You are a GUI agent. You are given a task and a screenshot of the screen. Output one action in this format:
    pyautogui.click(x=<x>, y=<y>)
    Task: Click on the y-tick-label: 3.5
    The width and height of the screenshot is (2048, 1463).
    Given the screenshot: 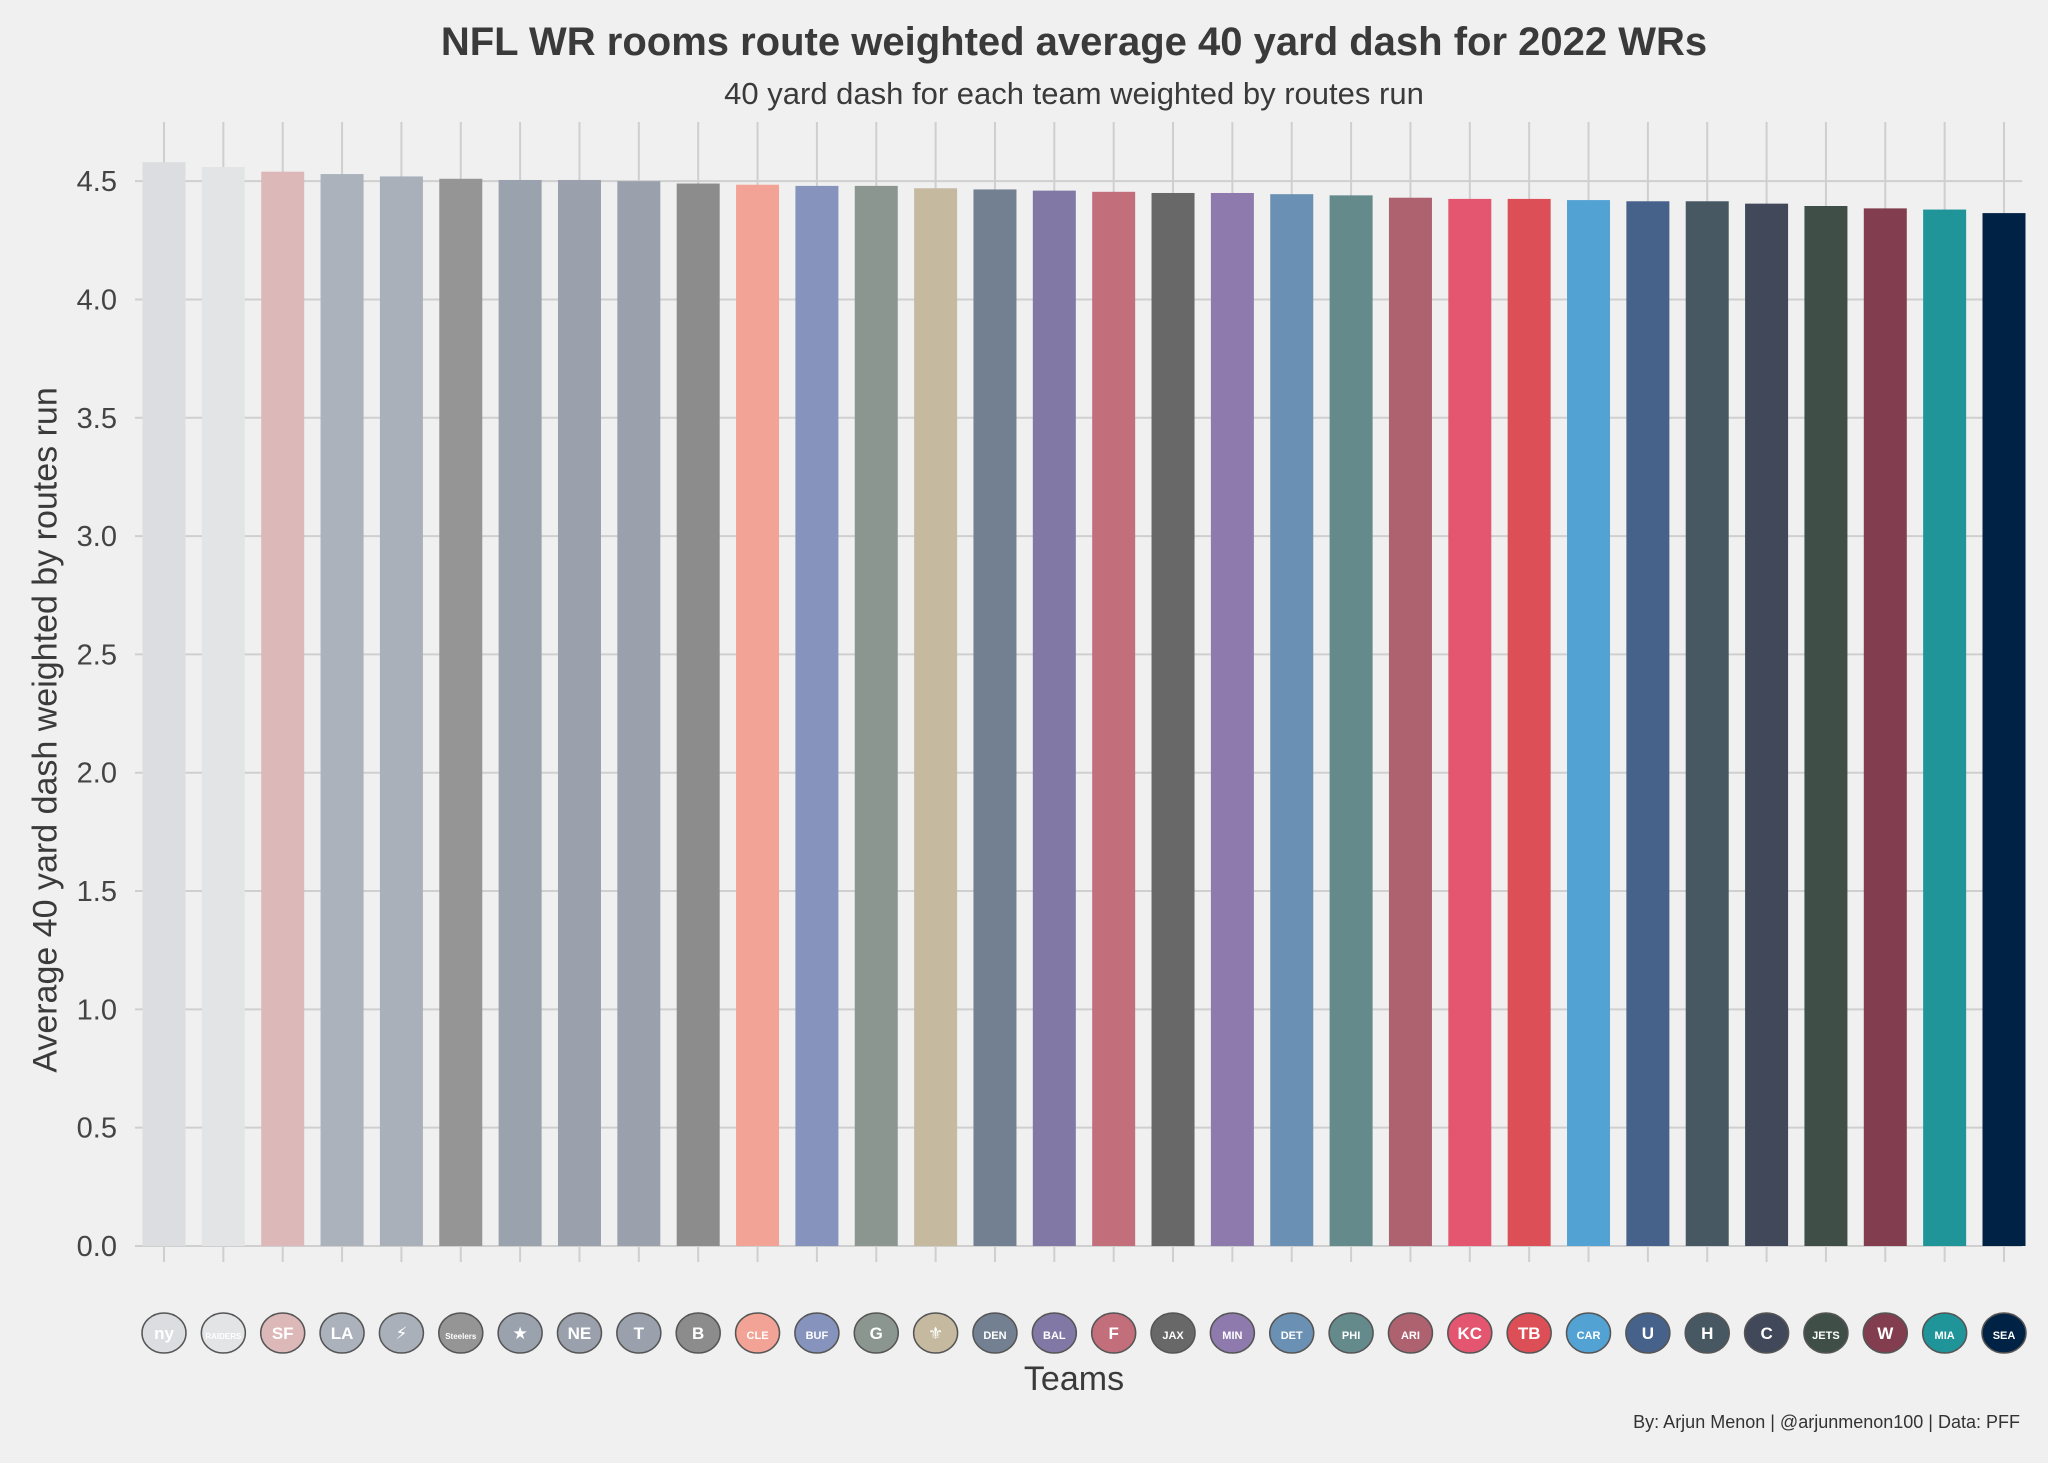 What is the action you would take?
    pyautogui.click(x=97, y=419)
    